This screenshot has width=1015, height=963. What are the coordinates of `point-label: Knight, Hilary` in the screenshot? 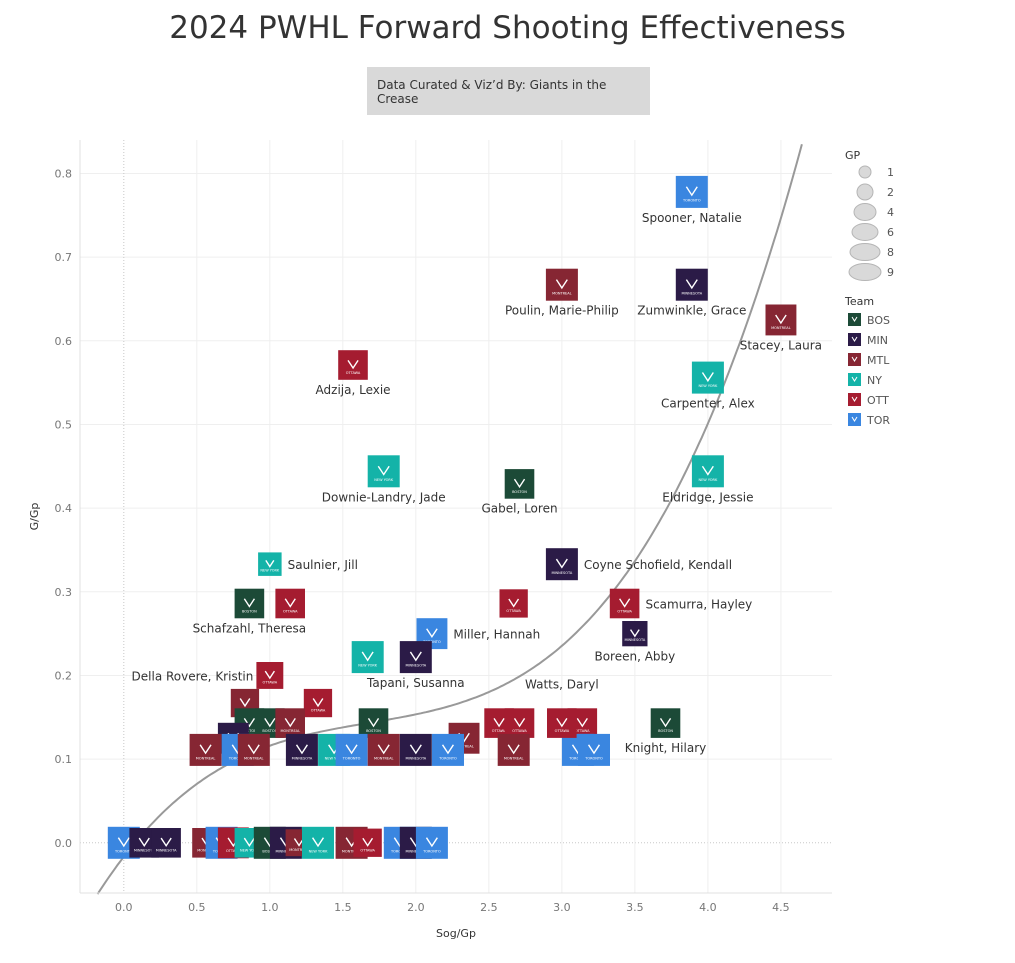 It's located at (665, 748).